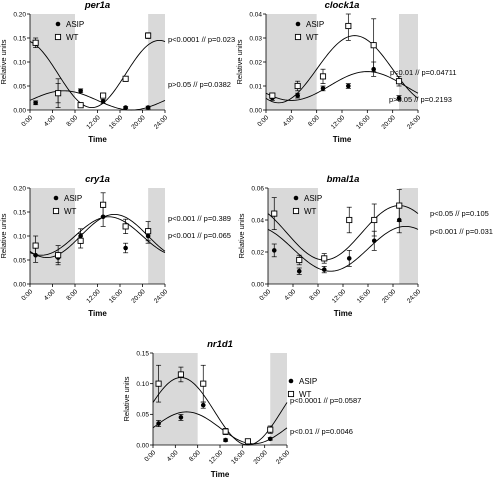  Describe the element at coordinates (257, 252) in the screenshot. I see `y-tick-label: 0.02` at that location.